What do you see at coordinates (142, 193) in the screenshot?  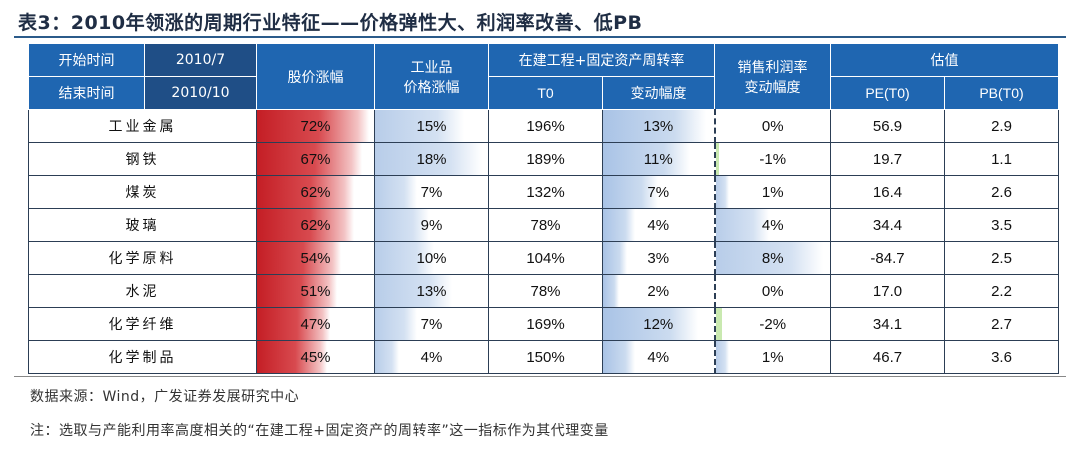 I see `industry-name: 煤炭` at bounding box center [142, 193].